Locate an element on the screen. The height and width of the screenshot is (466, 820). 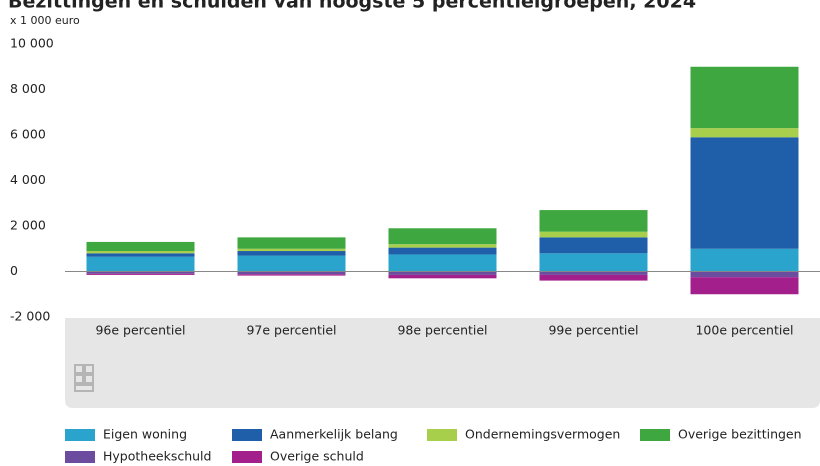
y-tick-label: 6 000 is located at coordinates (28, 134).